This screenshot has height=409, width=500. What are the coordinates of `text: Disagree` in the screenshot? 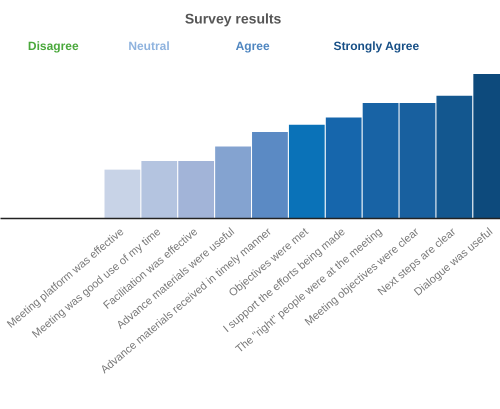 It's located at (53, 45).